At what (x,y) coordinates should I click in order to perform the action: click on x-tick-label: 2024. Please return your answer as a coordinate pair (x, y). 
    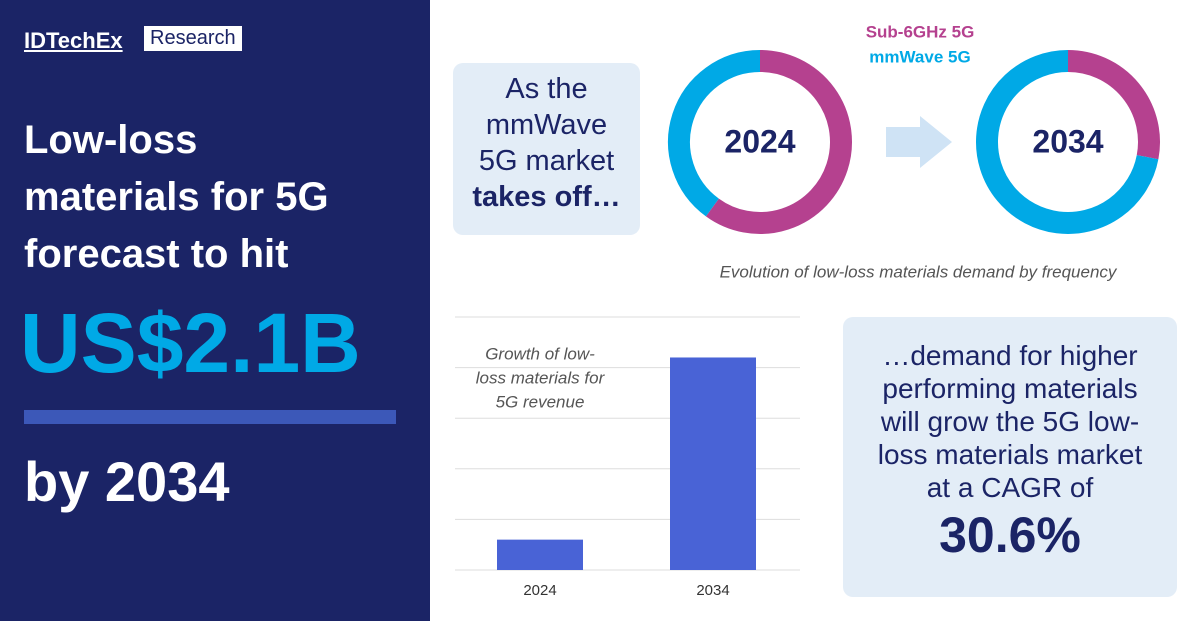
    Looking at the image, I should click on (539, 590).